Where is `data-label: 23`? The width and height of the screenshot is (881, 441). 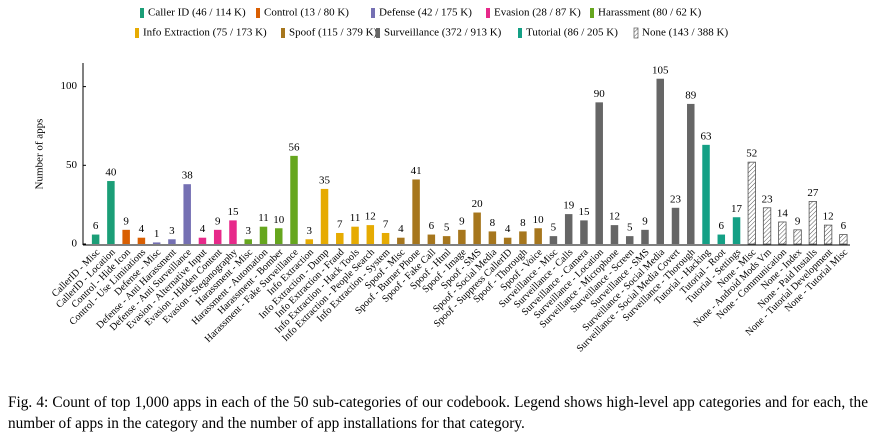 data-label: 23 is located at coordinates (676, 199).